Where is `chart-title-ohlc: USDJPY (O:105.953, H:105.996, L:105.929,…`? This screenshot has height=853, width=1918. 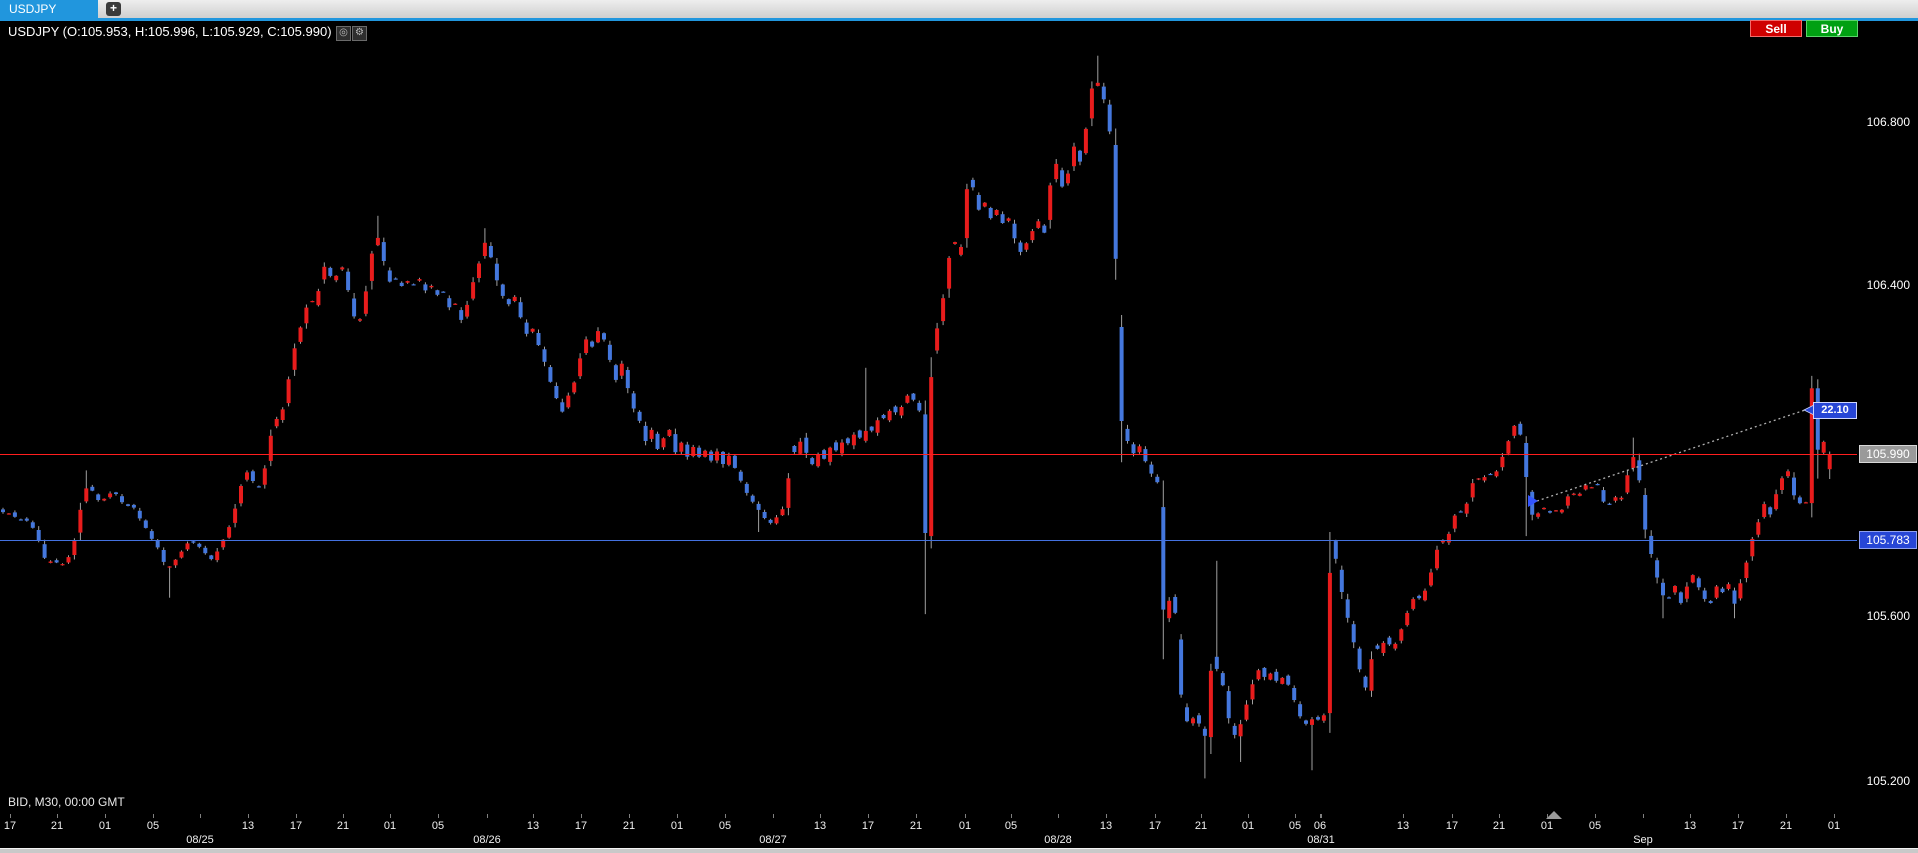 chart-title-ohlc: USDJPY (O:105.953, H:105.996, L:105.929,… is located at coordinates (170, 31).